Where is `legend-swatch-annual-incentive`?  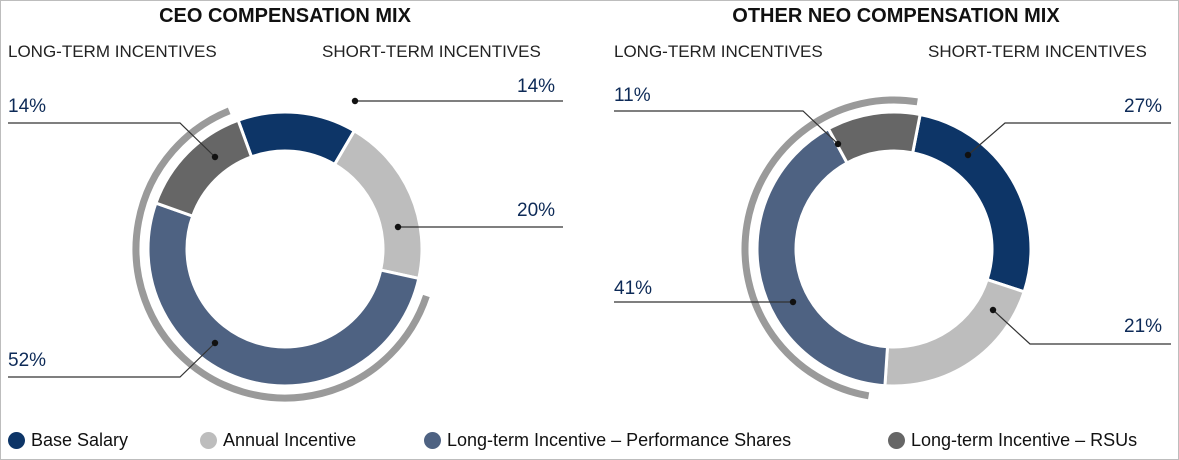
legend-swatch-annual-incentive is located at coordinates (208, 440).